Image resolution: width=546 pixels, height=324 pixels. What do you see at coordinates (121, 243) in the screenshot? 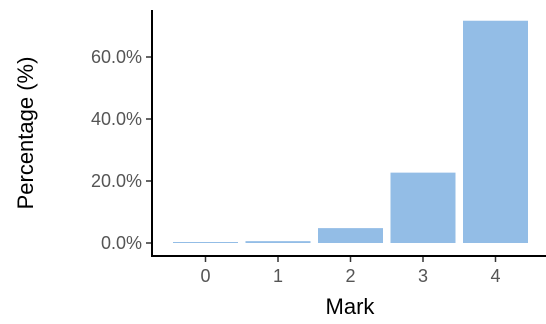
I see `y-tick-label-0: 0.0%` at bounding box center [121, 243].